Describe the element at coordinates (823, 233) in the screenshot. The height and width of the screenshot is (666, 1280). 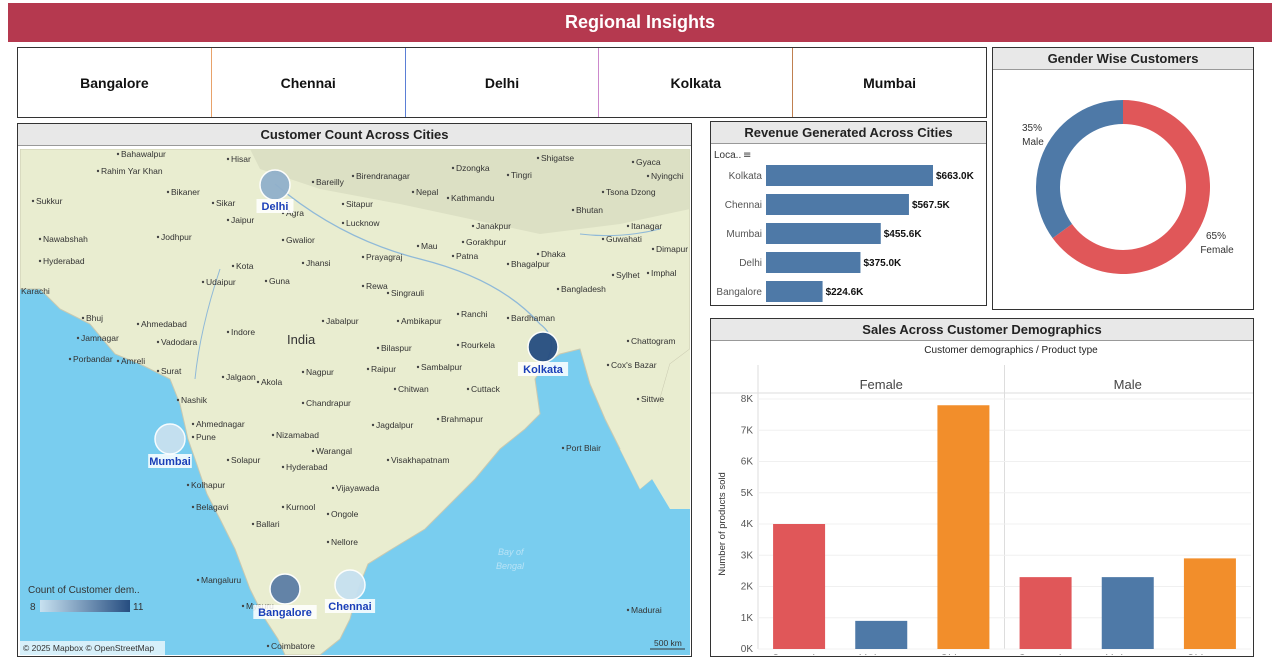
I see `revenue-bar-mumbai` at that location.